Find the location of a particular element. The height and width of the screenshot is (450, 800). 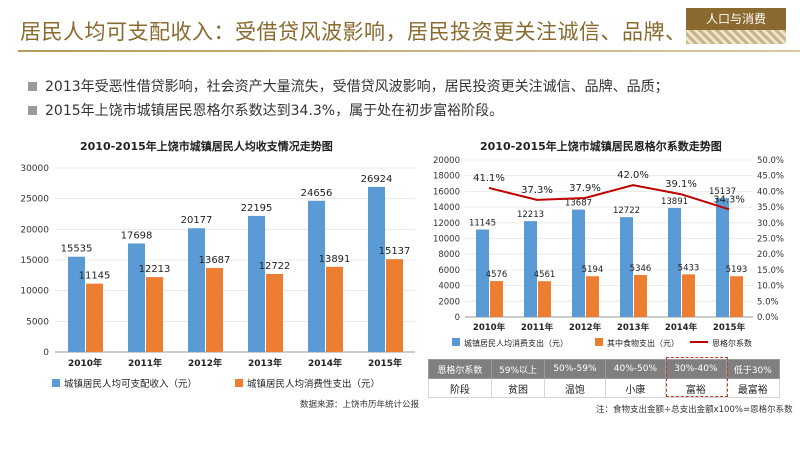

y-tick-label: 6000 is located at coordinates (449, 271).